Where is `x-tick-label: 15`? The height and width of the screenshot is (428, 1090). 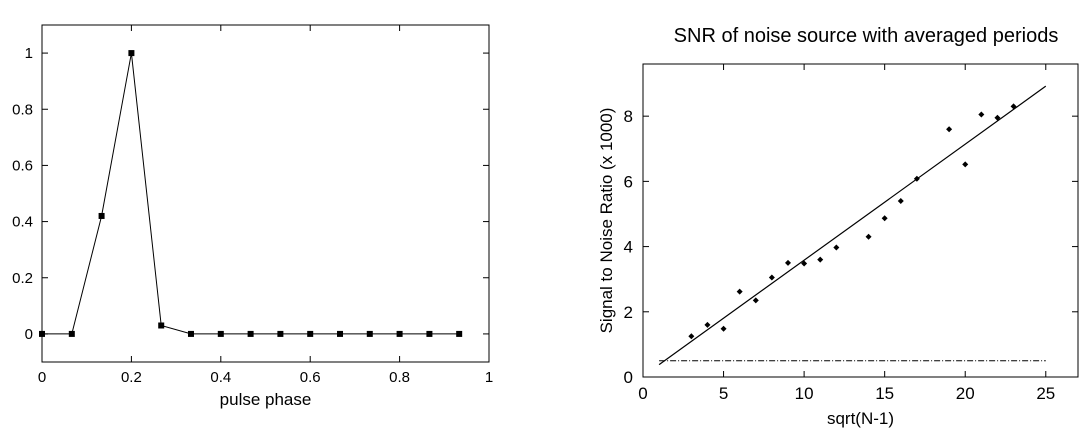 x-tick-label: 15 is located at coordinates (884, 393).